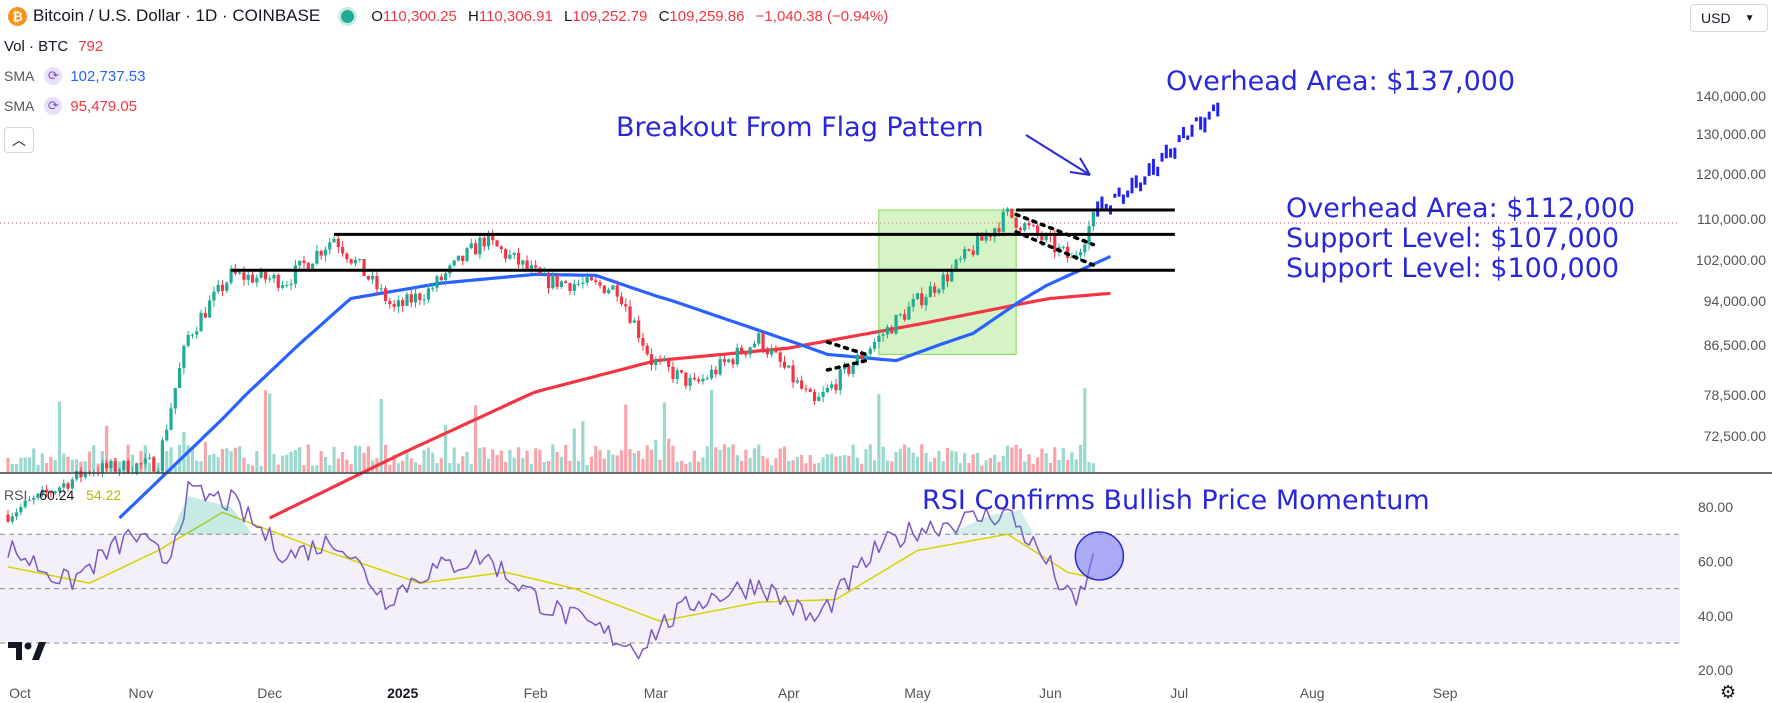 Image resolution: width=1772 pixels, height=703 pixels. What do you see at coordinates (348, 16) in the screenshot?
I see `market-status-icon` at bounding box center [348, 16].